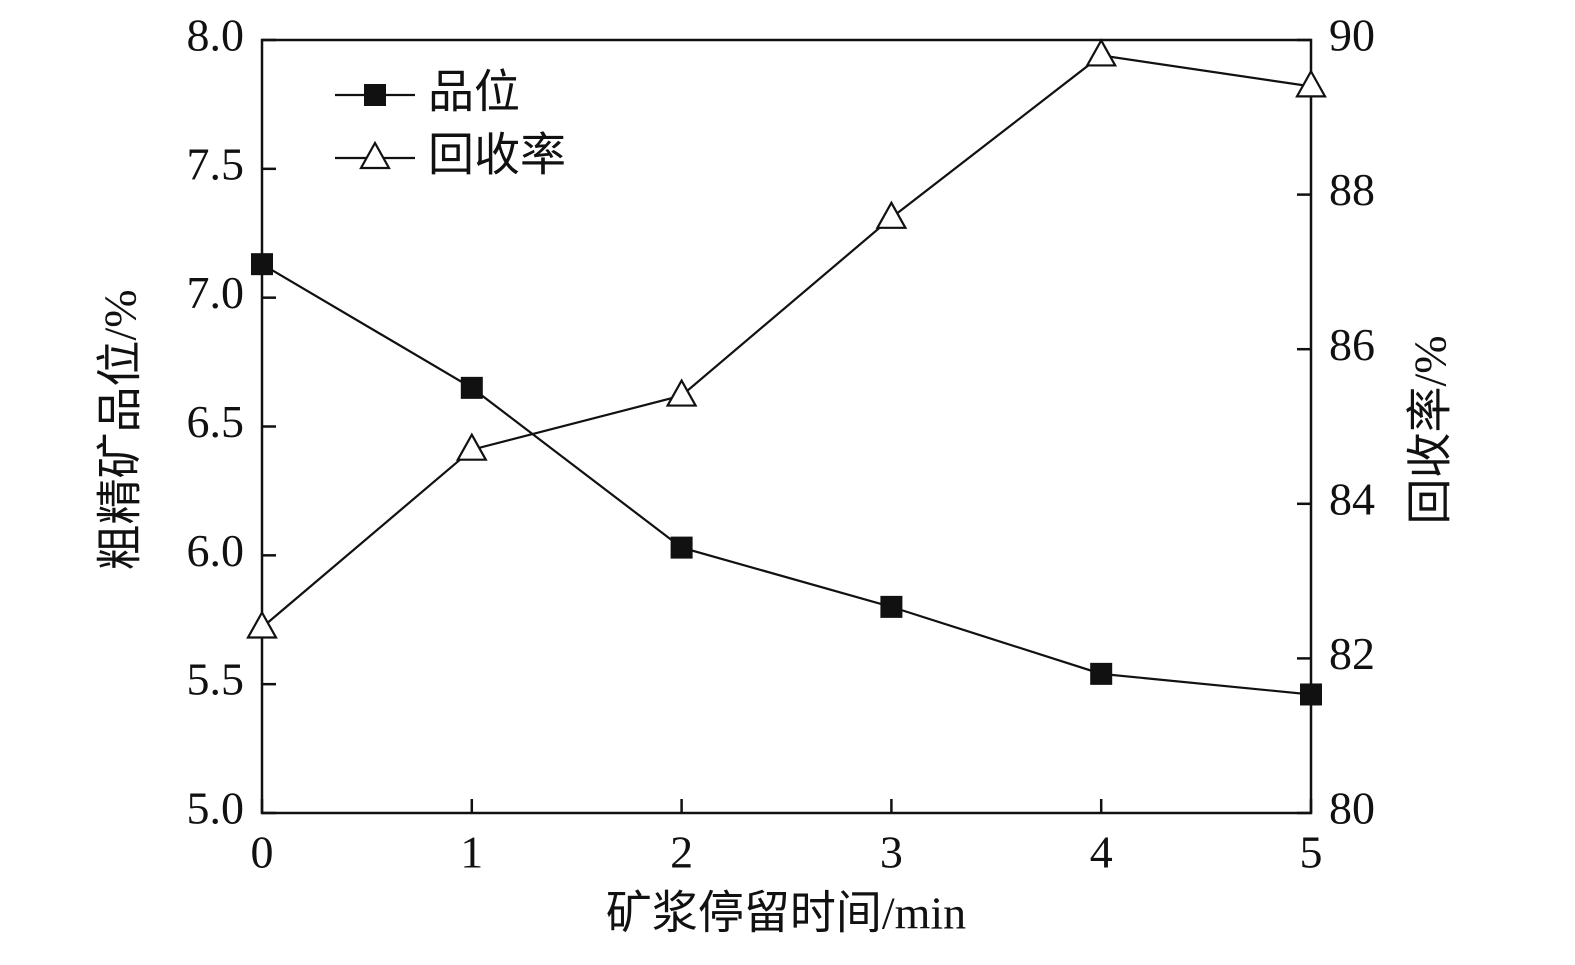 This screenshot has height=965, width=1575. What do you see at coordinates (497, 155) in the screenshot?
I see `legend-label: 回收率` at bounding box center [497, 155].